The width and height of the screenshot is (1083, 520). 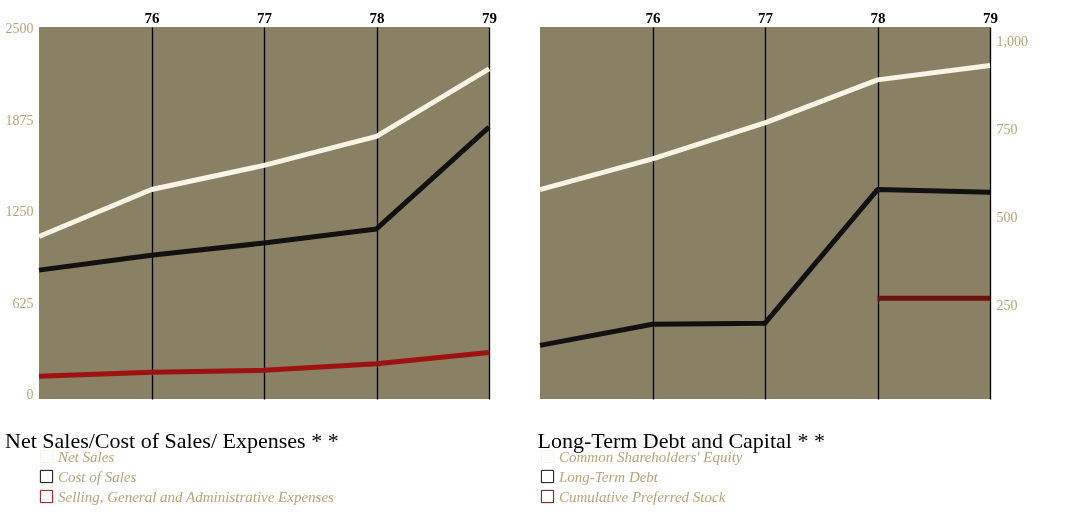 I want to click on y-tick-label: 2500, so click(x=19, y=28).